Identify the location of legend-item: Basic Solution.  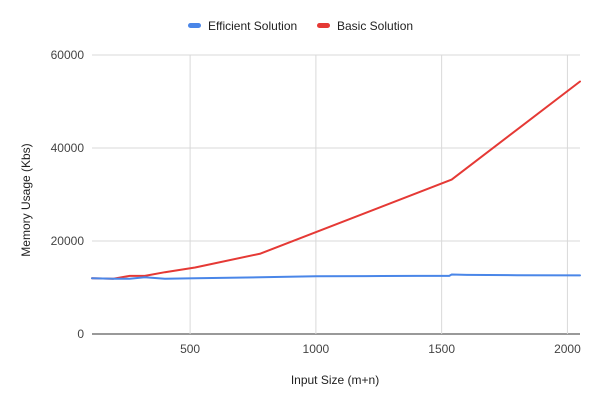
(365, 26).